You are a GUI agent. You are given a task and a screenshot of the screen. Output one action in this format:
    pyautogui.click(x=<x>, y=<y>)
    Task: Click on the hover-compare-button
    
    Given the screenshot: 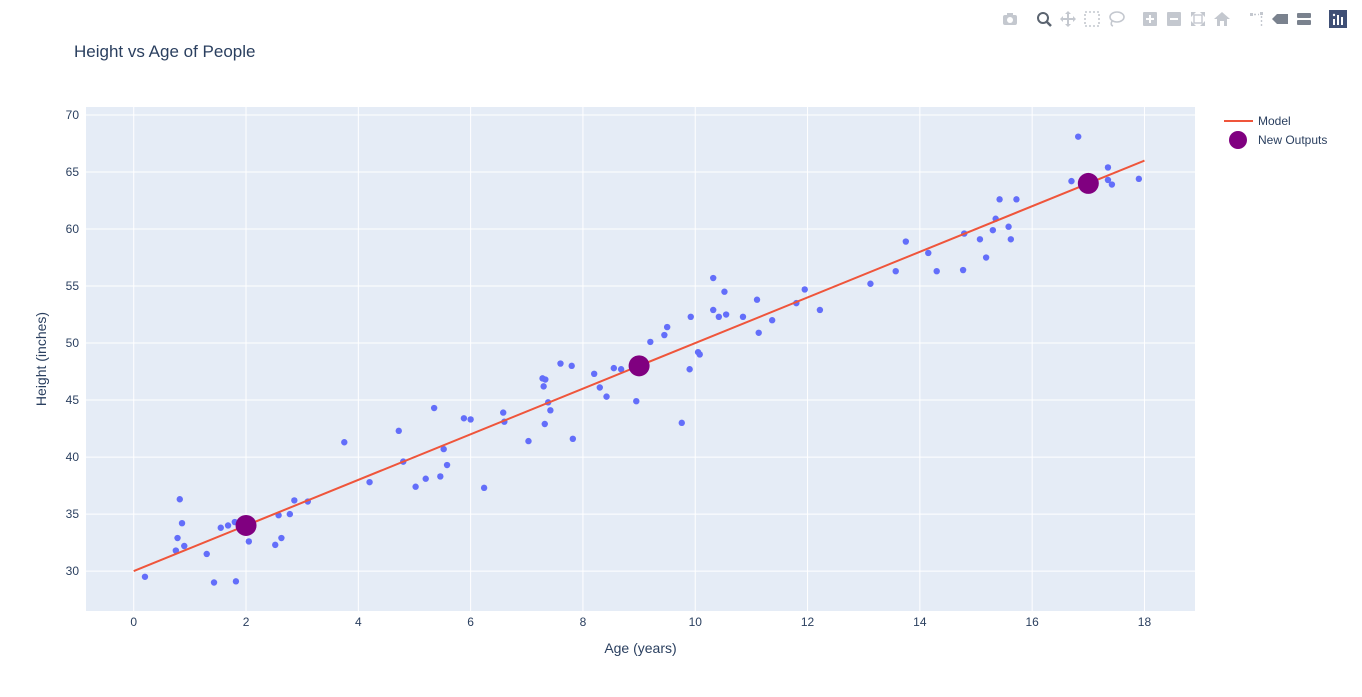 What is the action you would take?
    pyautogui.click(x=1304, y=19)
    